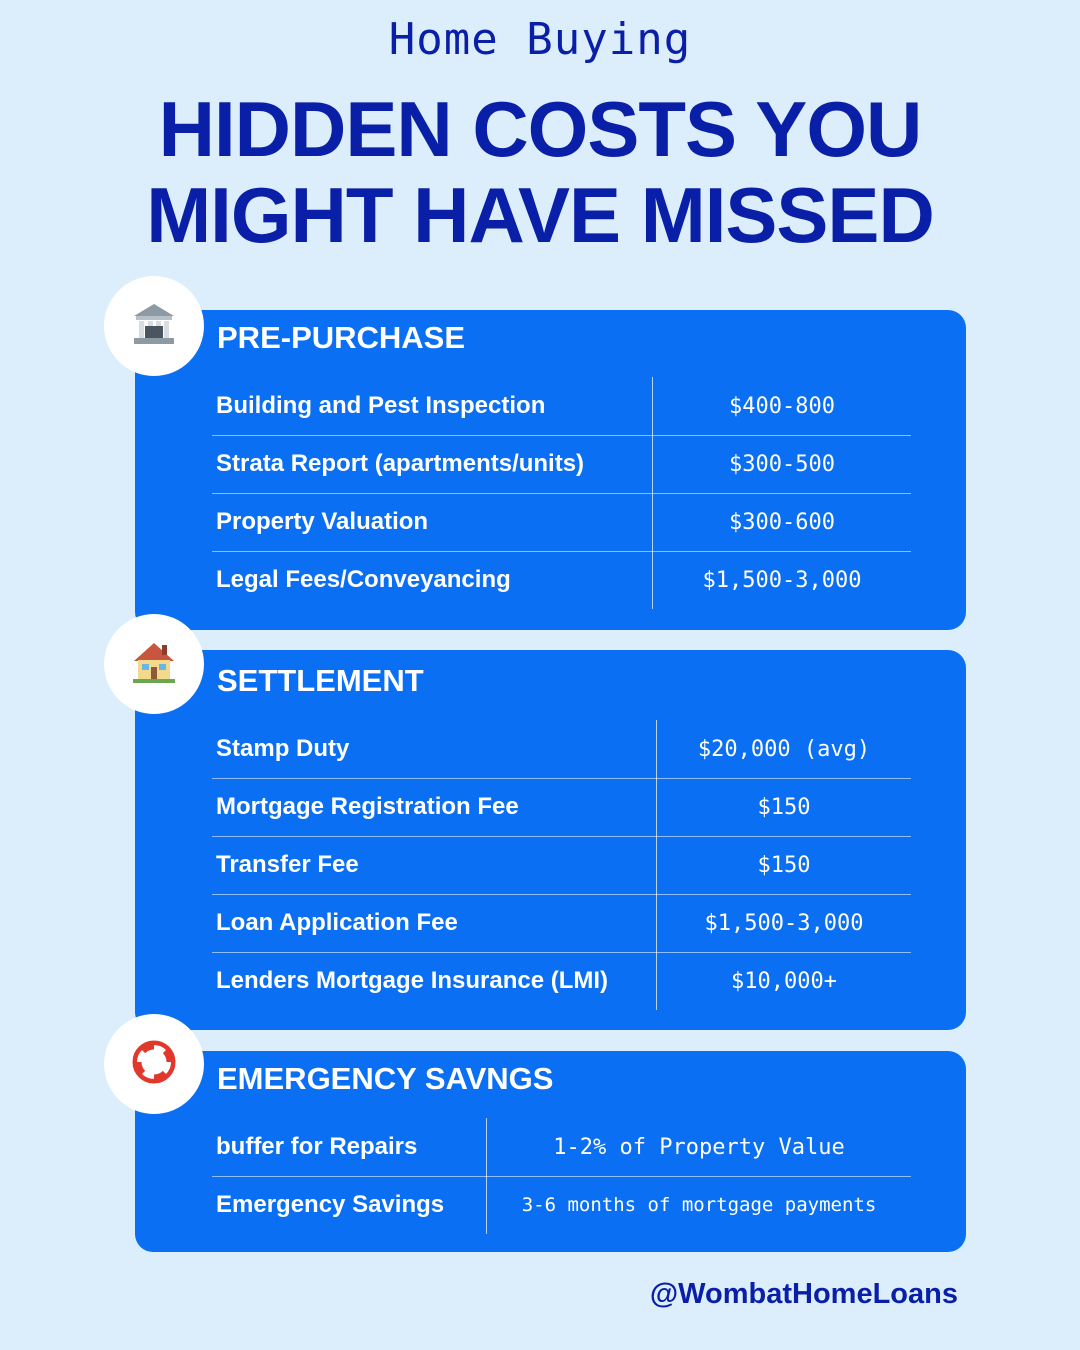 Image resolution: width=1080 pixels, height=1350 pixels. I want to click on row-label: Lenders Mortgage Insurance (LMI), so click(434, 981).